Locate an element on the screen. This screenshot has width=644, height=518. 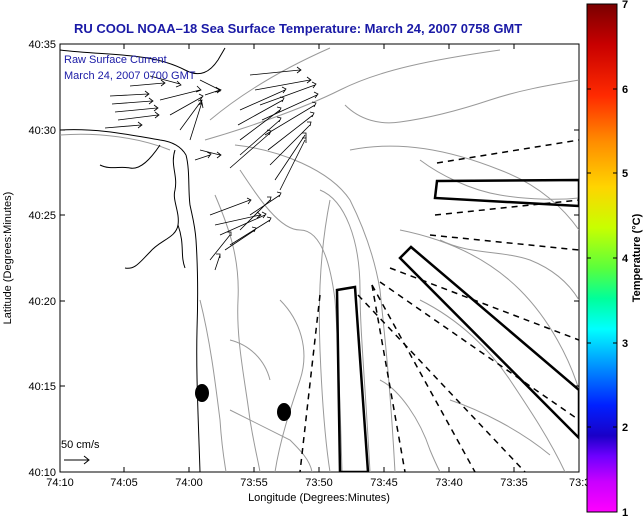
scale-label: 50 cm/s is located at coordinates (80, 445).